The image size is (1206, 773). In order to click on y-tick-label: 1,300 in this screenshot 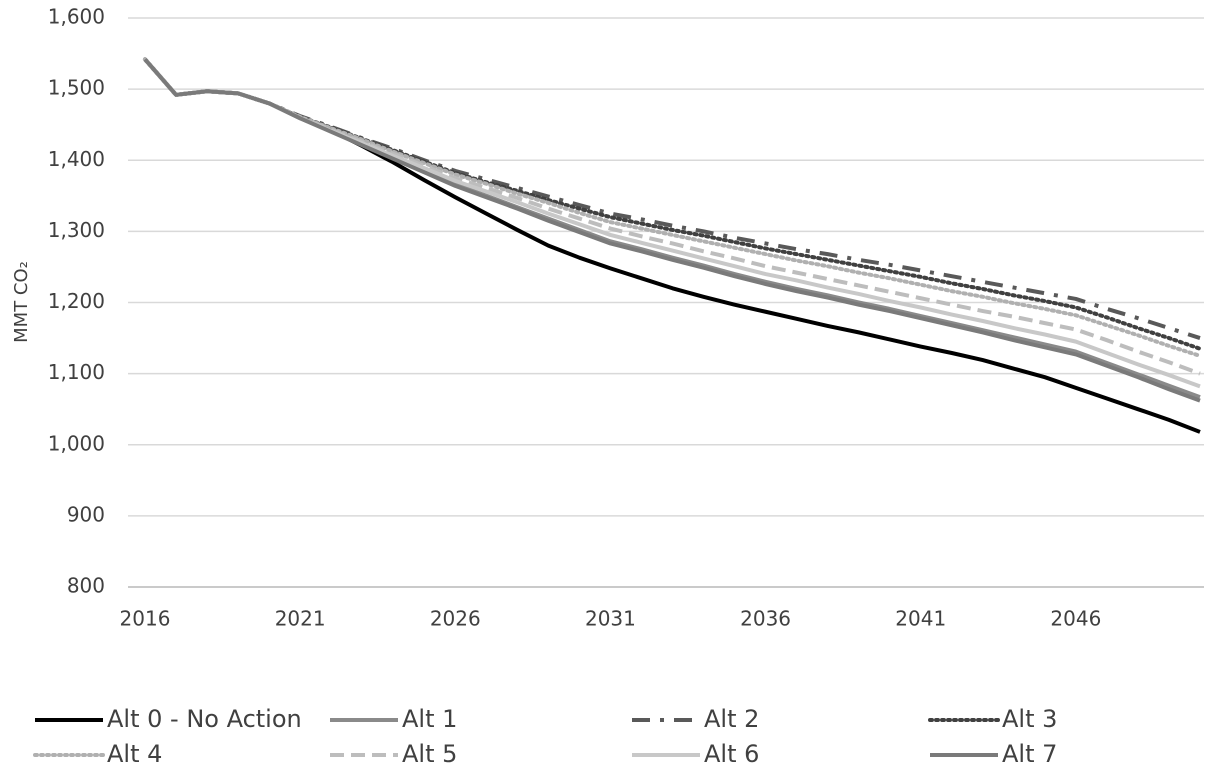, I will do `click(76, 230)`.